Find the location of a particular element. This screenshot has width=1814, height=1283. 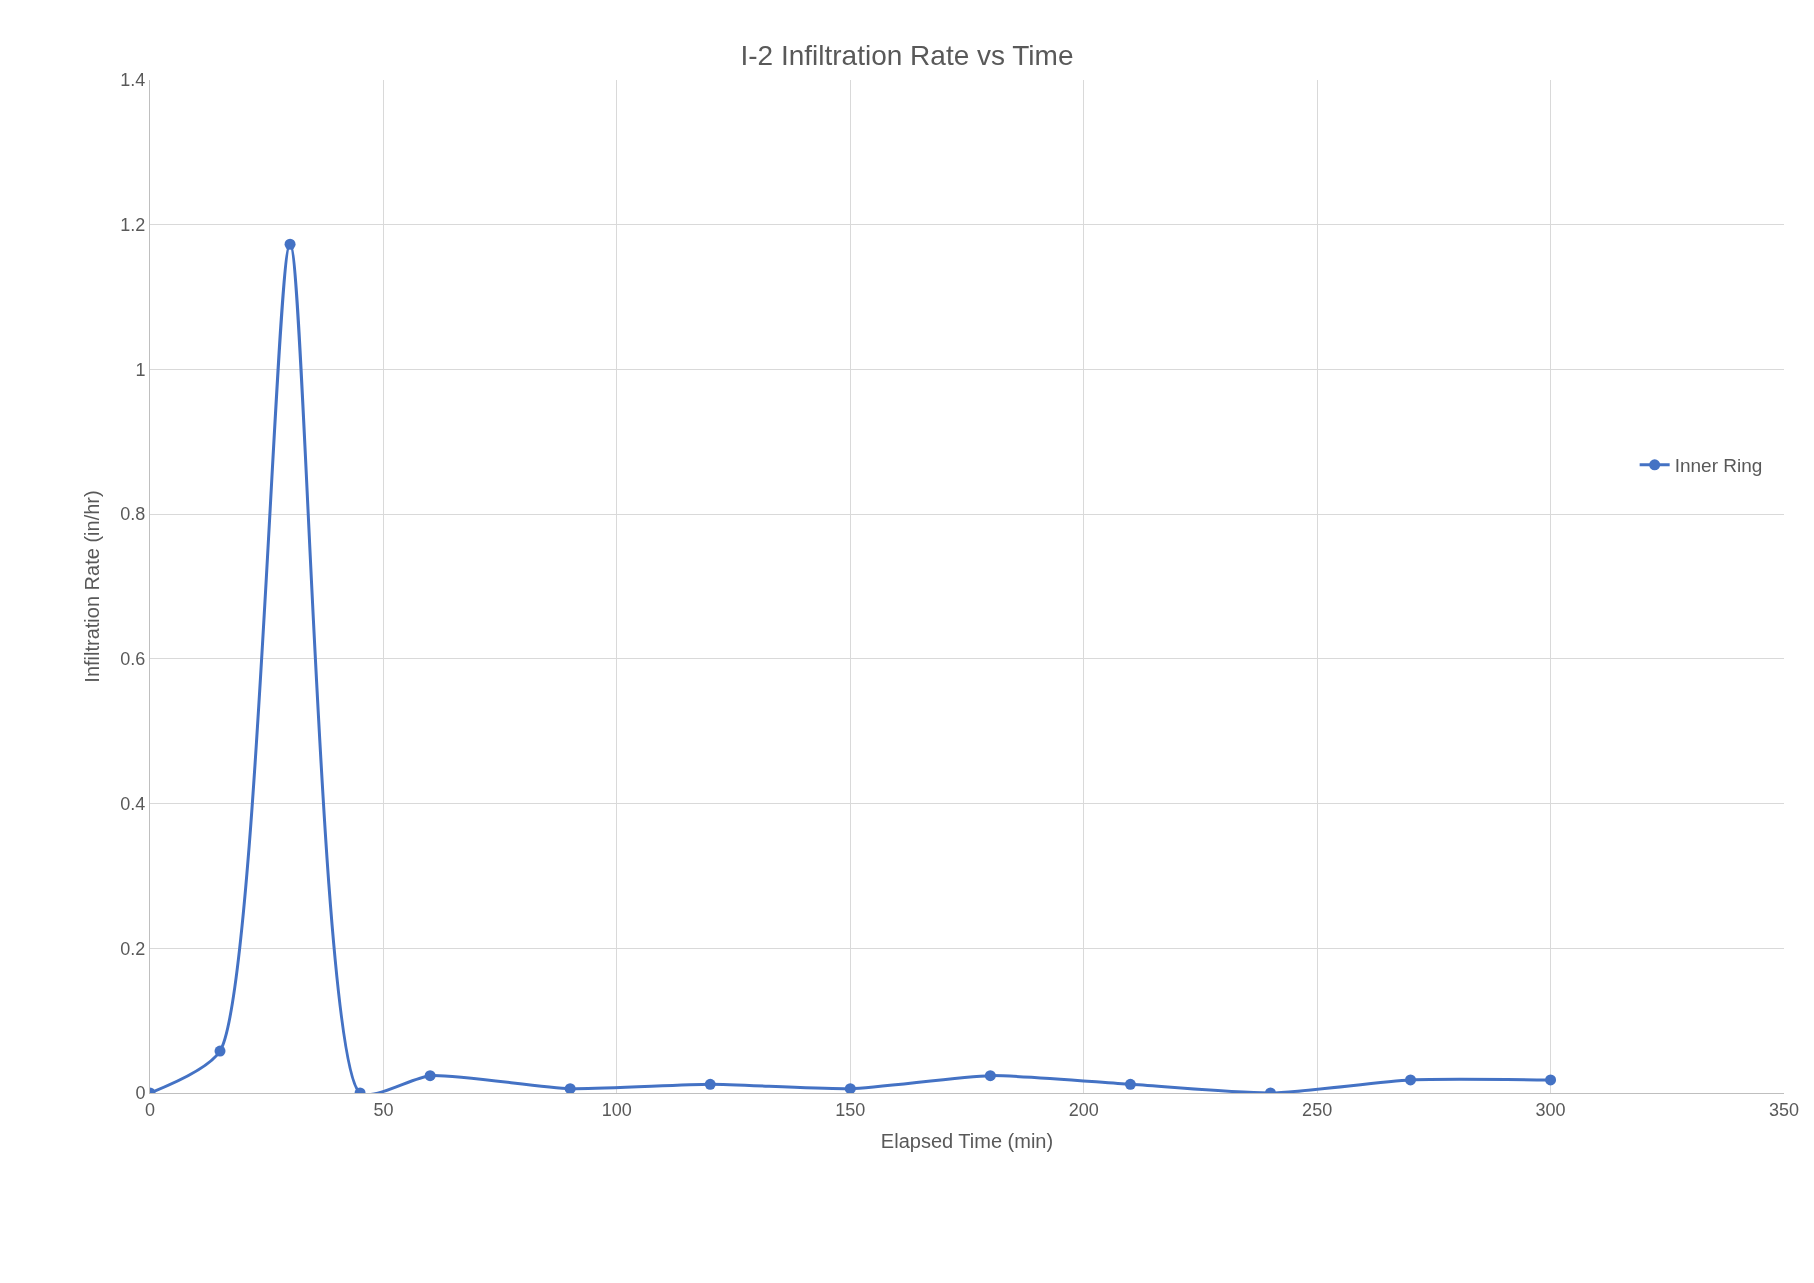

y-tick-label: 1 is located at coordinates (140, 369).